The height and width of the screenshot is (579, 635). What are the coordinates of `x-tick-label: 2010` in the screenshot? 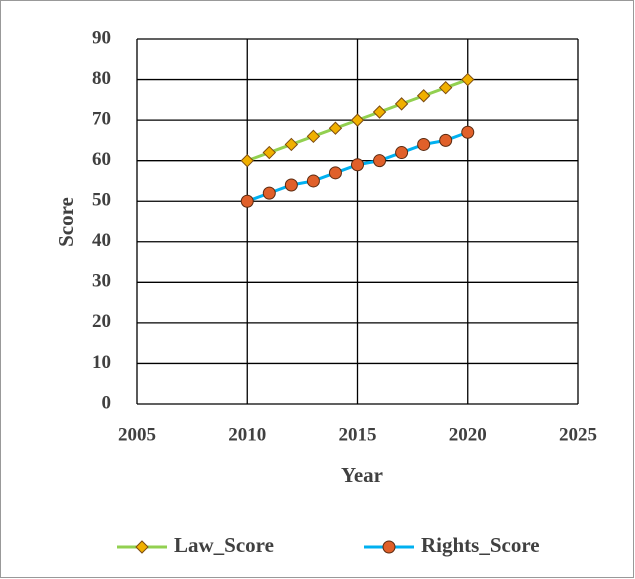 It's located at (247, 434).